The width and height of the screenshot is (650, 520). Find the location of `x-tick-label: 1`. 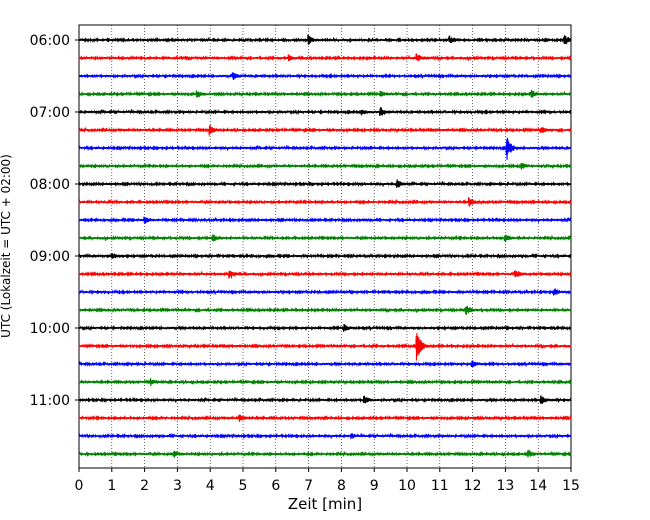

x-tick-label: 1 is located at coordinates (111, 486).